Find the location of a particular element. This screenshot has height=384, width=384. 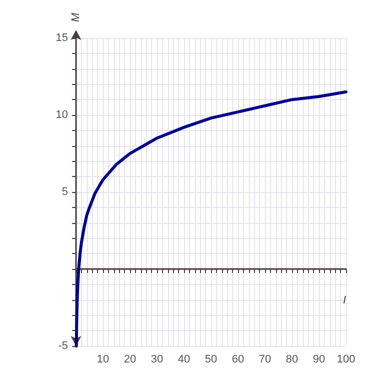

x-tick-label: 60 is located at coordinates (238, 360).